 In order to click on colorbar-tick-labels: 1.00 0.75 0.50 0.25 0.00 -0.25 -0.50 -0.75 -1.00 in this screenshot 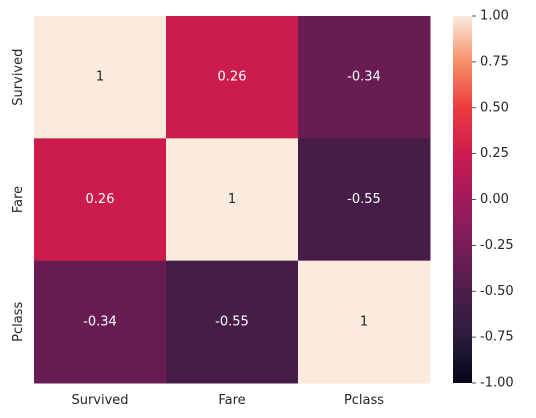, I will do `click(493, 200)`.